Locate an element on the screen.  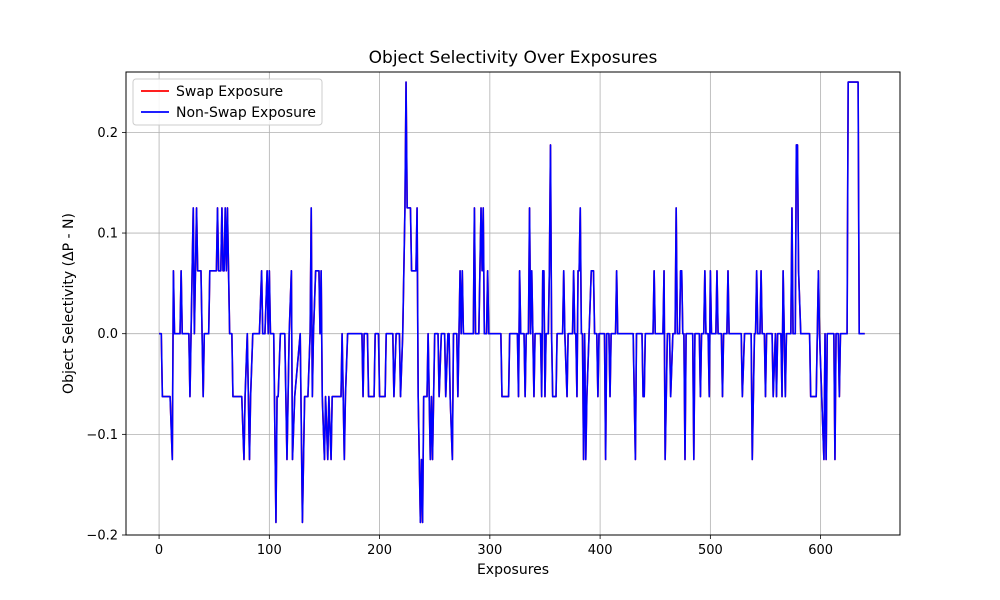
legend: Swap Exposure Non-Swap Exposure is located at coordinates (227, 102).